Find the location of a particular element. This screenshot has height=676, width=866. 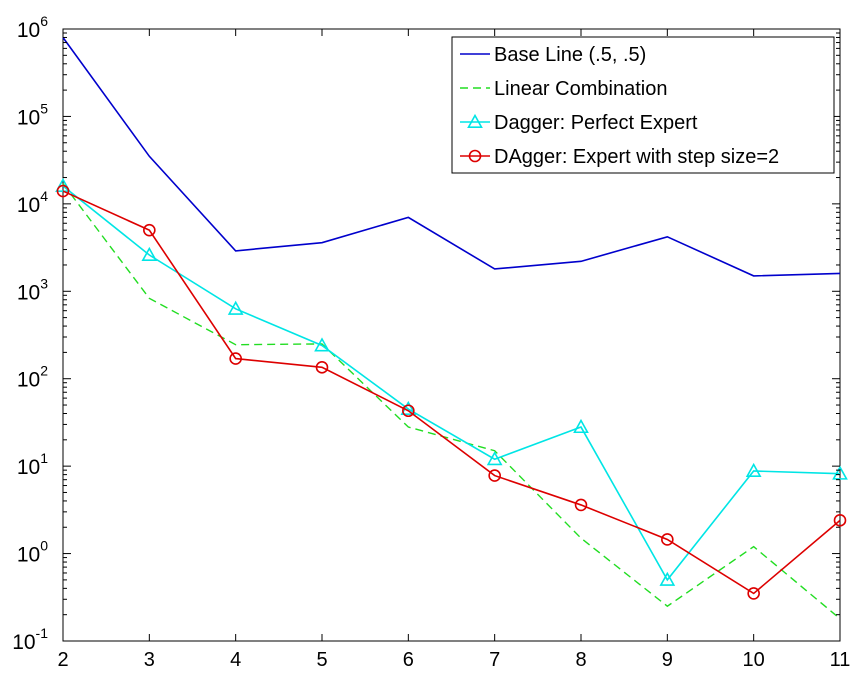

y-tick-label: 10¹ is located at coordinates (32, 464).